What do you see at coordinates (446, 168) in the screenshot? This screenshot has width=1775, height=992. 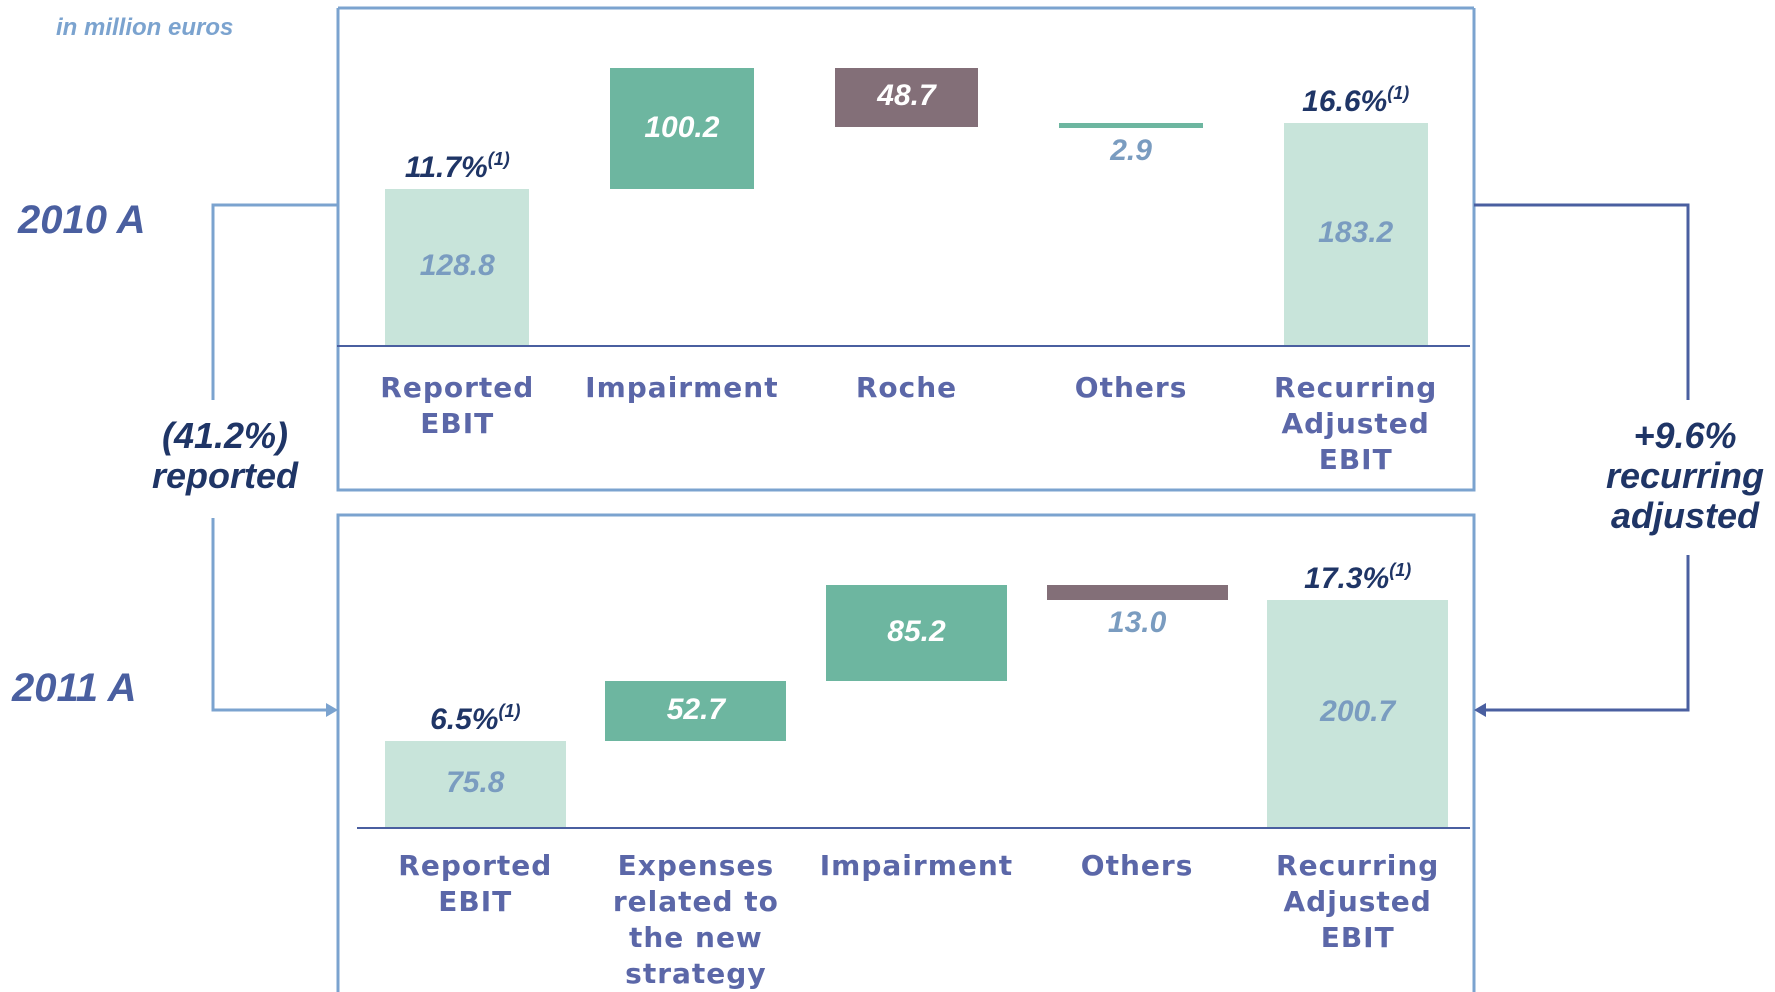 I see `margin-value: 11.7%` at bounding box center [446, 168].